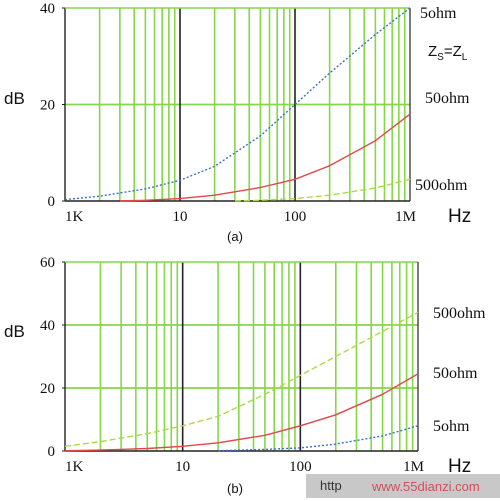 The image size is (500, 501). Describe the element at coordinates (405, 217) in the screenshot. I see `chart-a-x-tick-label: 1M` at that location.